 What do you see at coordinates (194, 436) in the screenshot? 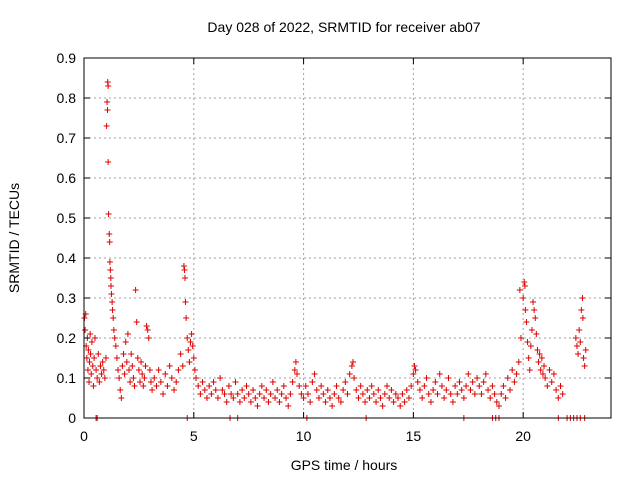
I see `x-tick-label: 5` at bounding box center [194, 436].